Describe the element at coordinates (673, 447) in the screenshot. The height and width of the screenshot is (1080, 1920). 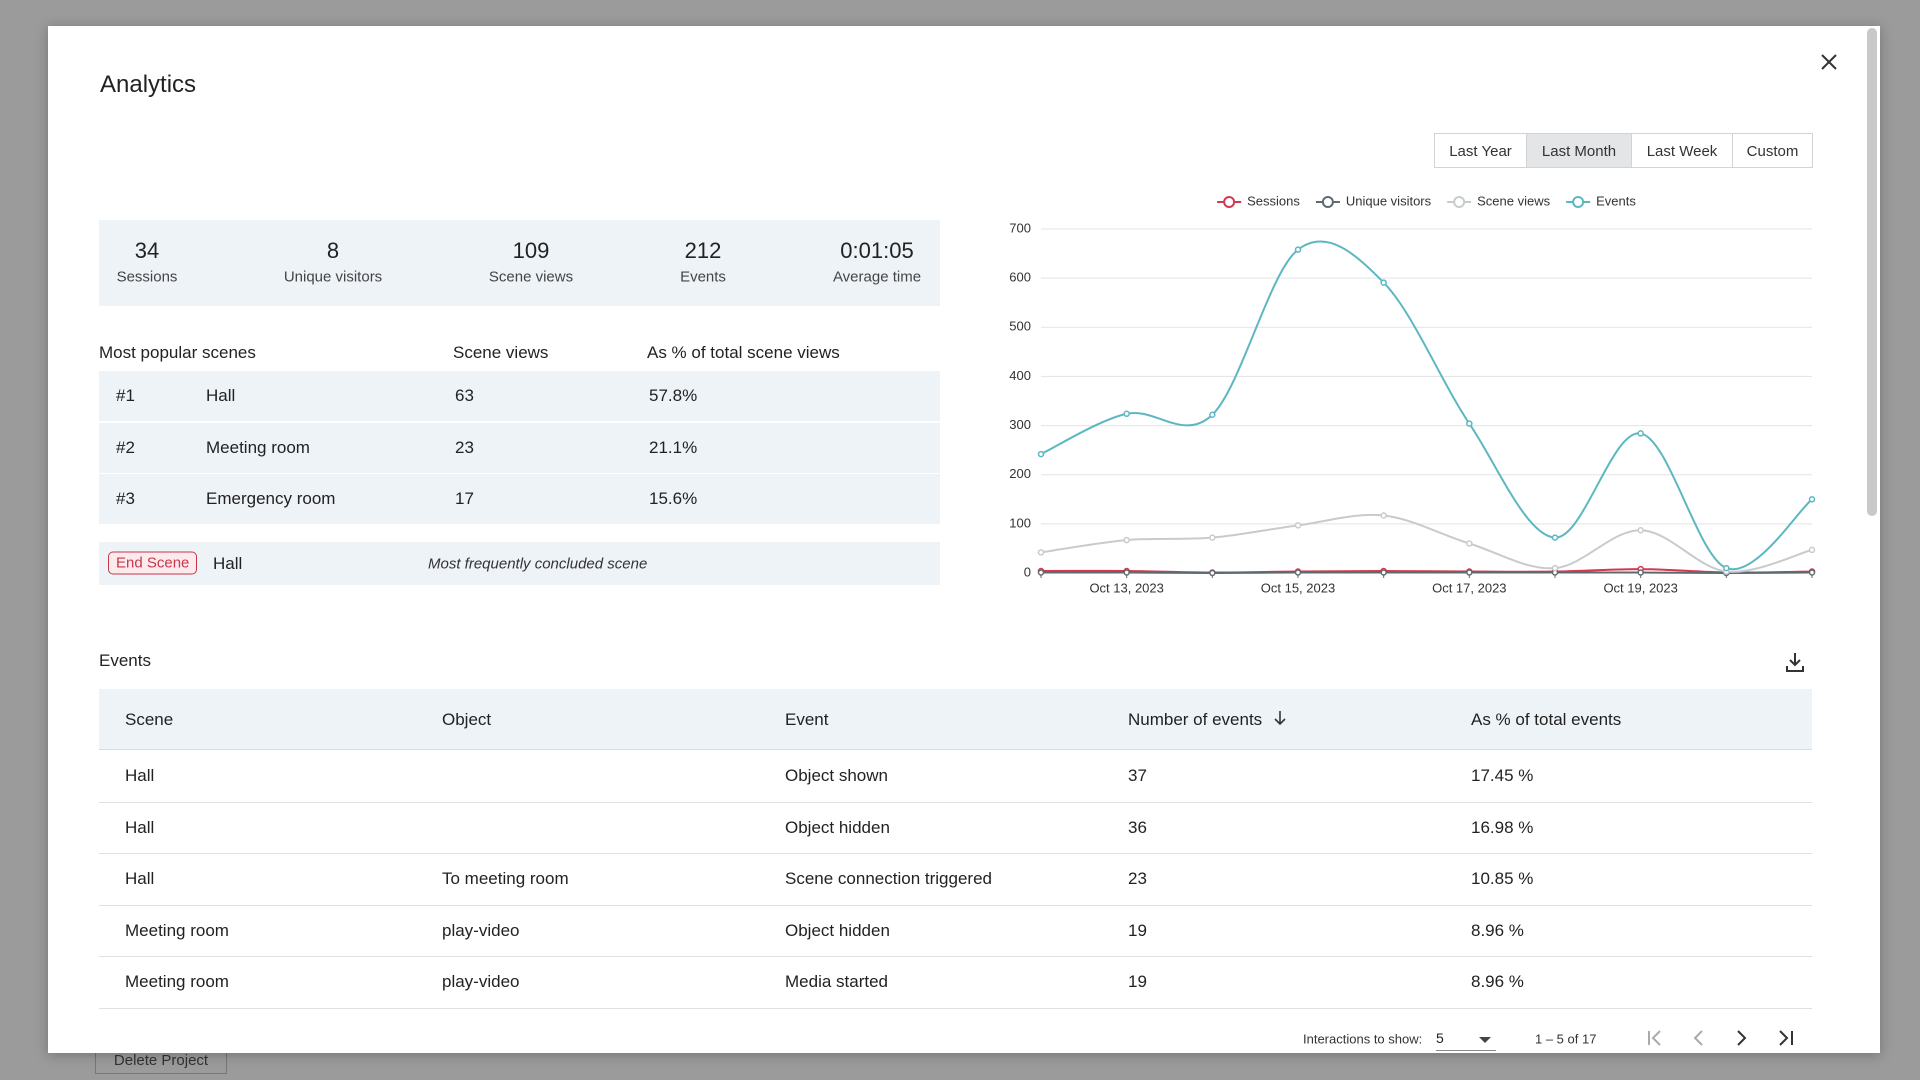
I see `scene-cell: 21.1%` at that location.